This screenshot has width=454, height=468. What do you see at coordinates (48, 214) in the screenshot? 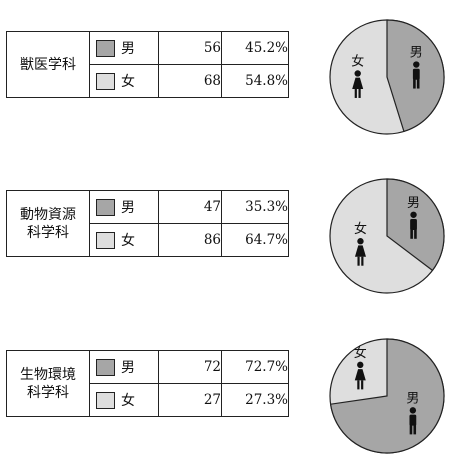
I see `department-label-line1: 動物資源` at bounding box center [48, 214].